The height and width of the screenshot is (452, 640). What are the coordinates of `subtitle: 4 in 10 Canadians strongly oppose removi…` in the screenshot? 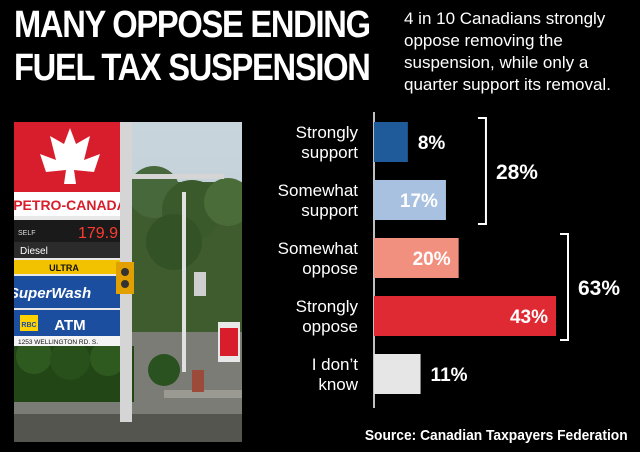 It's located at (507, 51).